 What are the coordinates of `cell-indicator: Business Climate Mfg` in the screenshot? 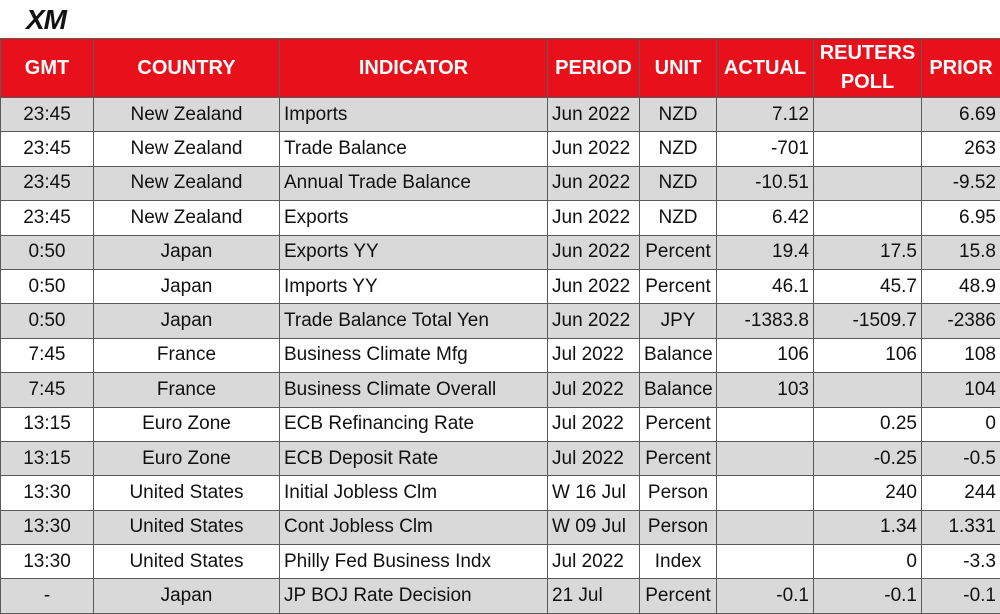 It's located at (414, 355).